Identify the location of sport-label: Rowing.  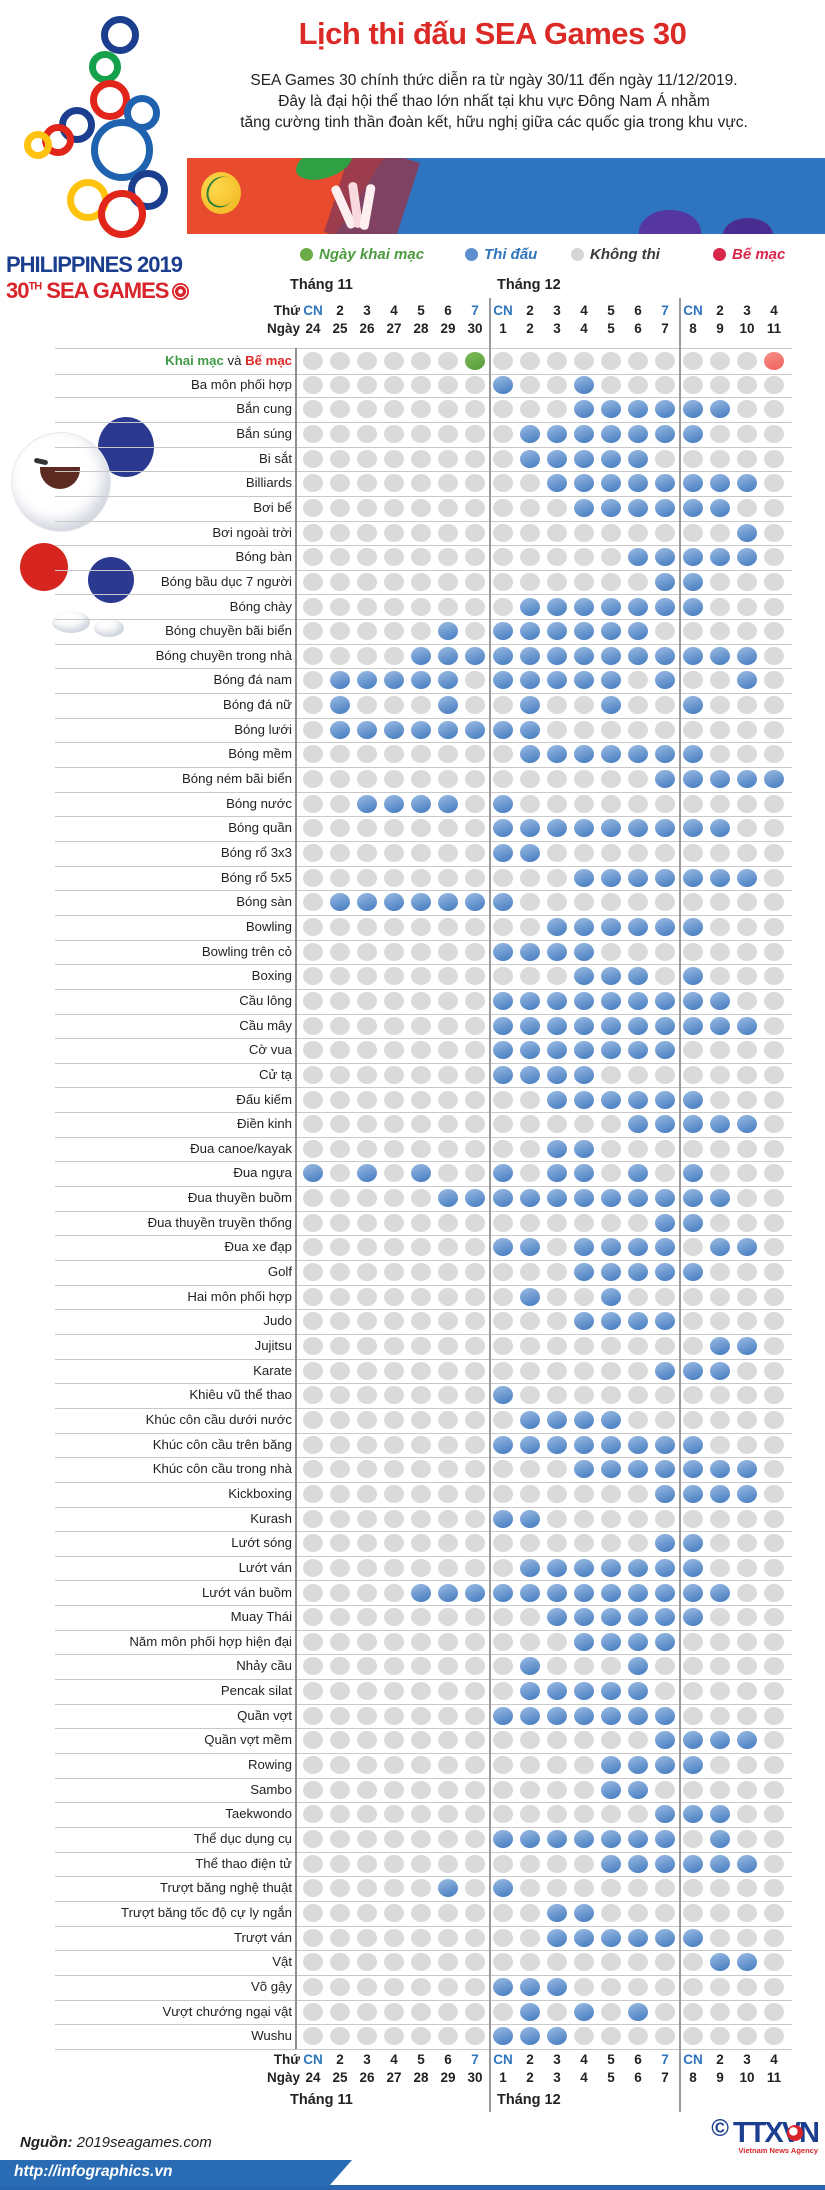
(270, 1765).